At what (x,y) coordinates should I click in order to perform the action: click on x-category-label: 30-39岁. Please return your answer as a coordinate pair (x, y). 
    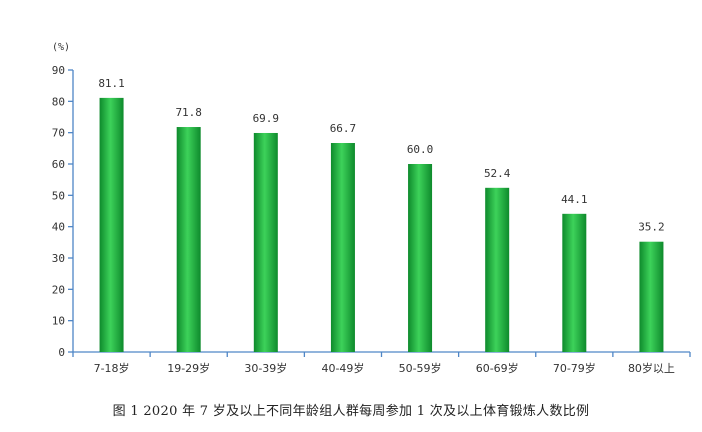
    Looking at the image, I should click on (265, 368).